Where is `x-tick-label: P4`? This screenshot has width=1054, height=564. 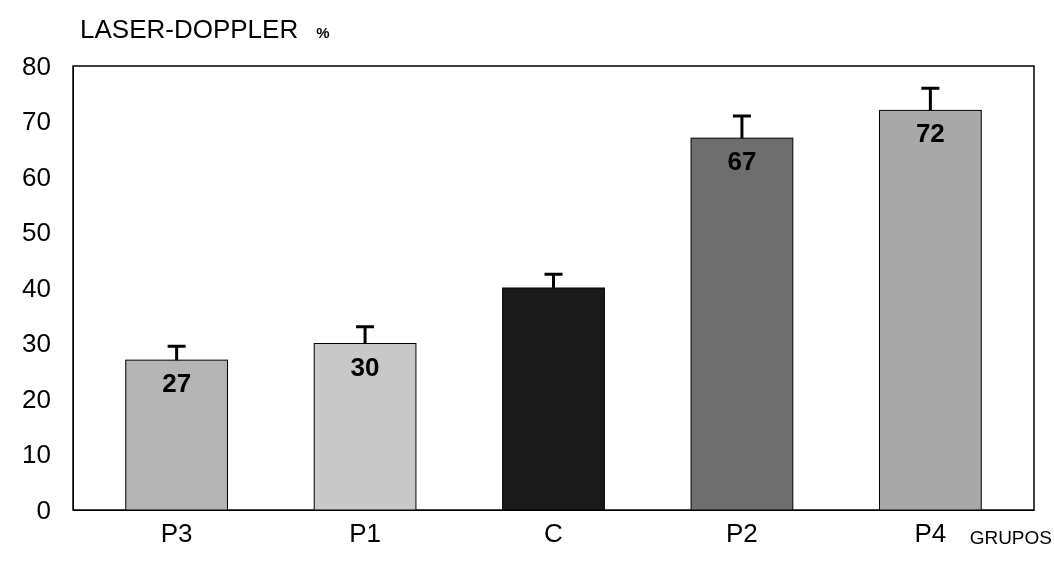
x-tick-label: P4 is located at coordinates (930, 533).